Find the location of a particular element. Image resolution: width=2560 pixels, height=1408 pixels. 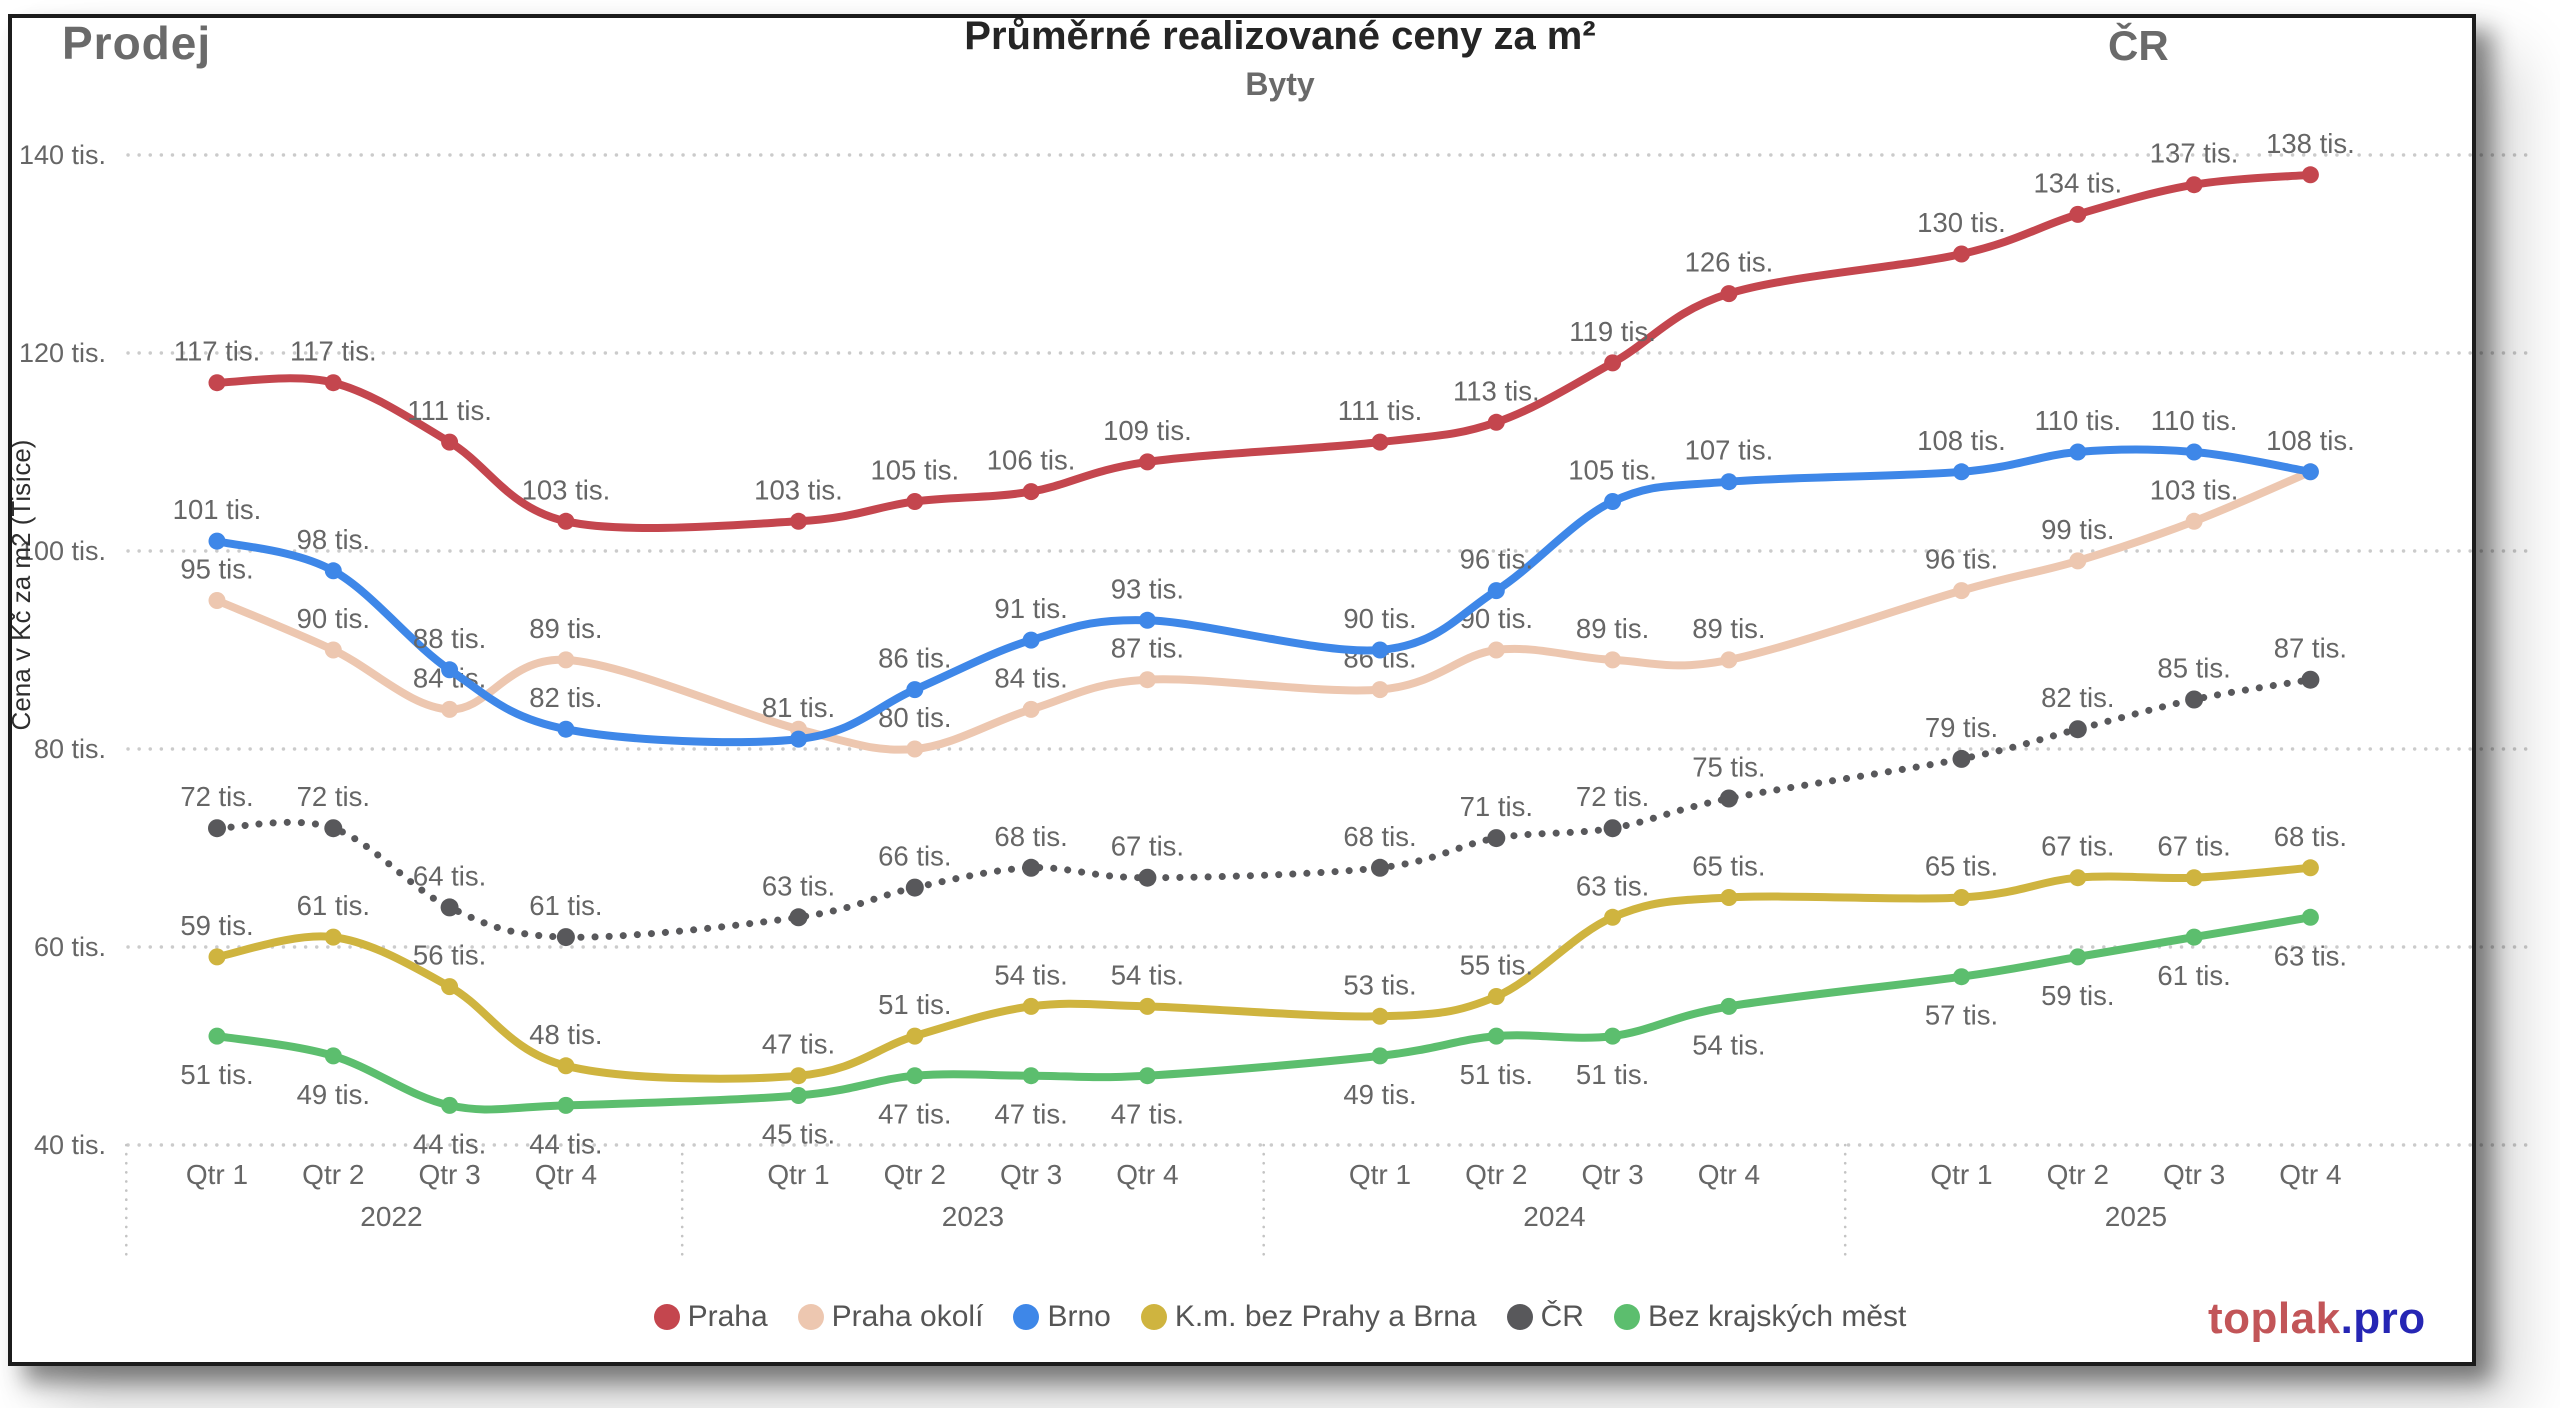

legend-item-ČR: ČR is located at coordinates (1545, 1317).